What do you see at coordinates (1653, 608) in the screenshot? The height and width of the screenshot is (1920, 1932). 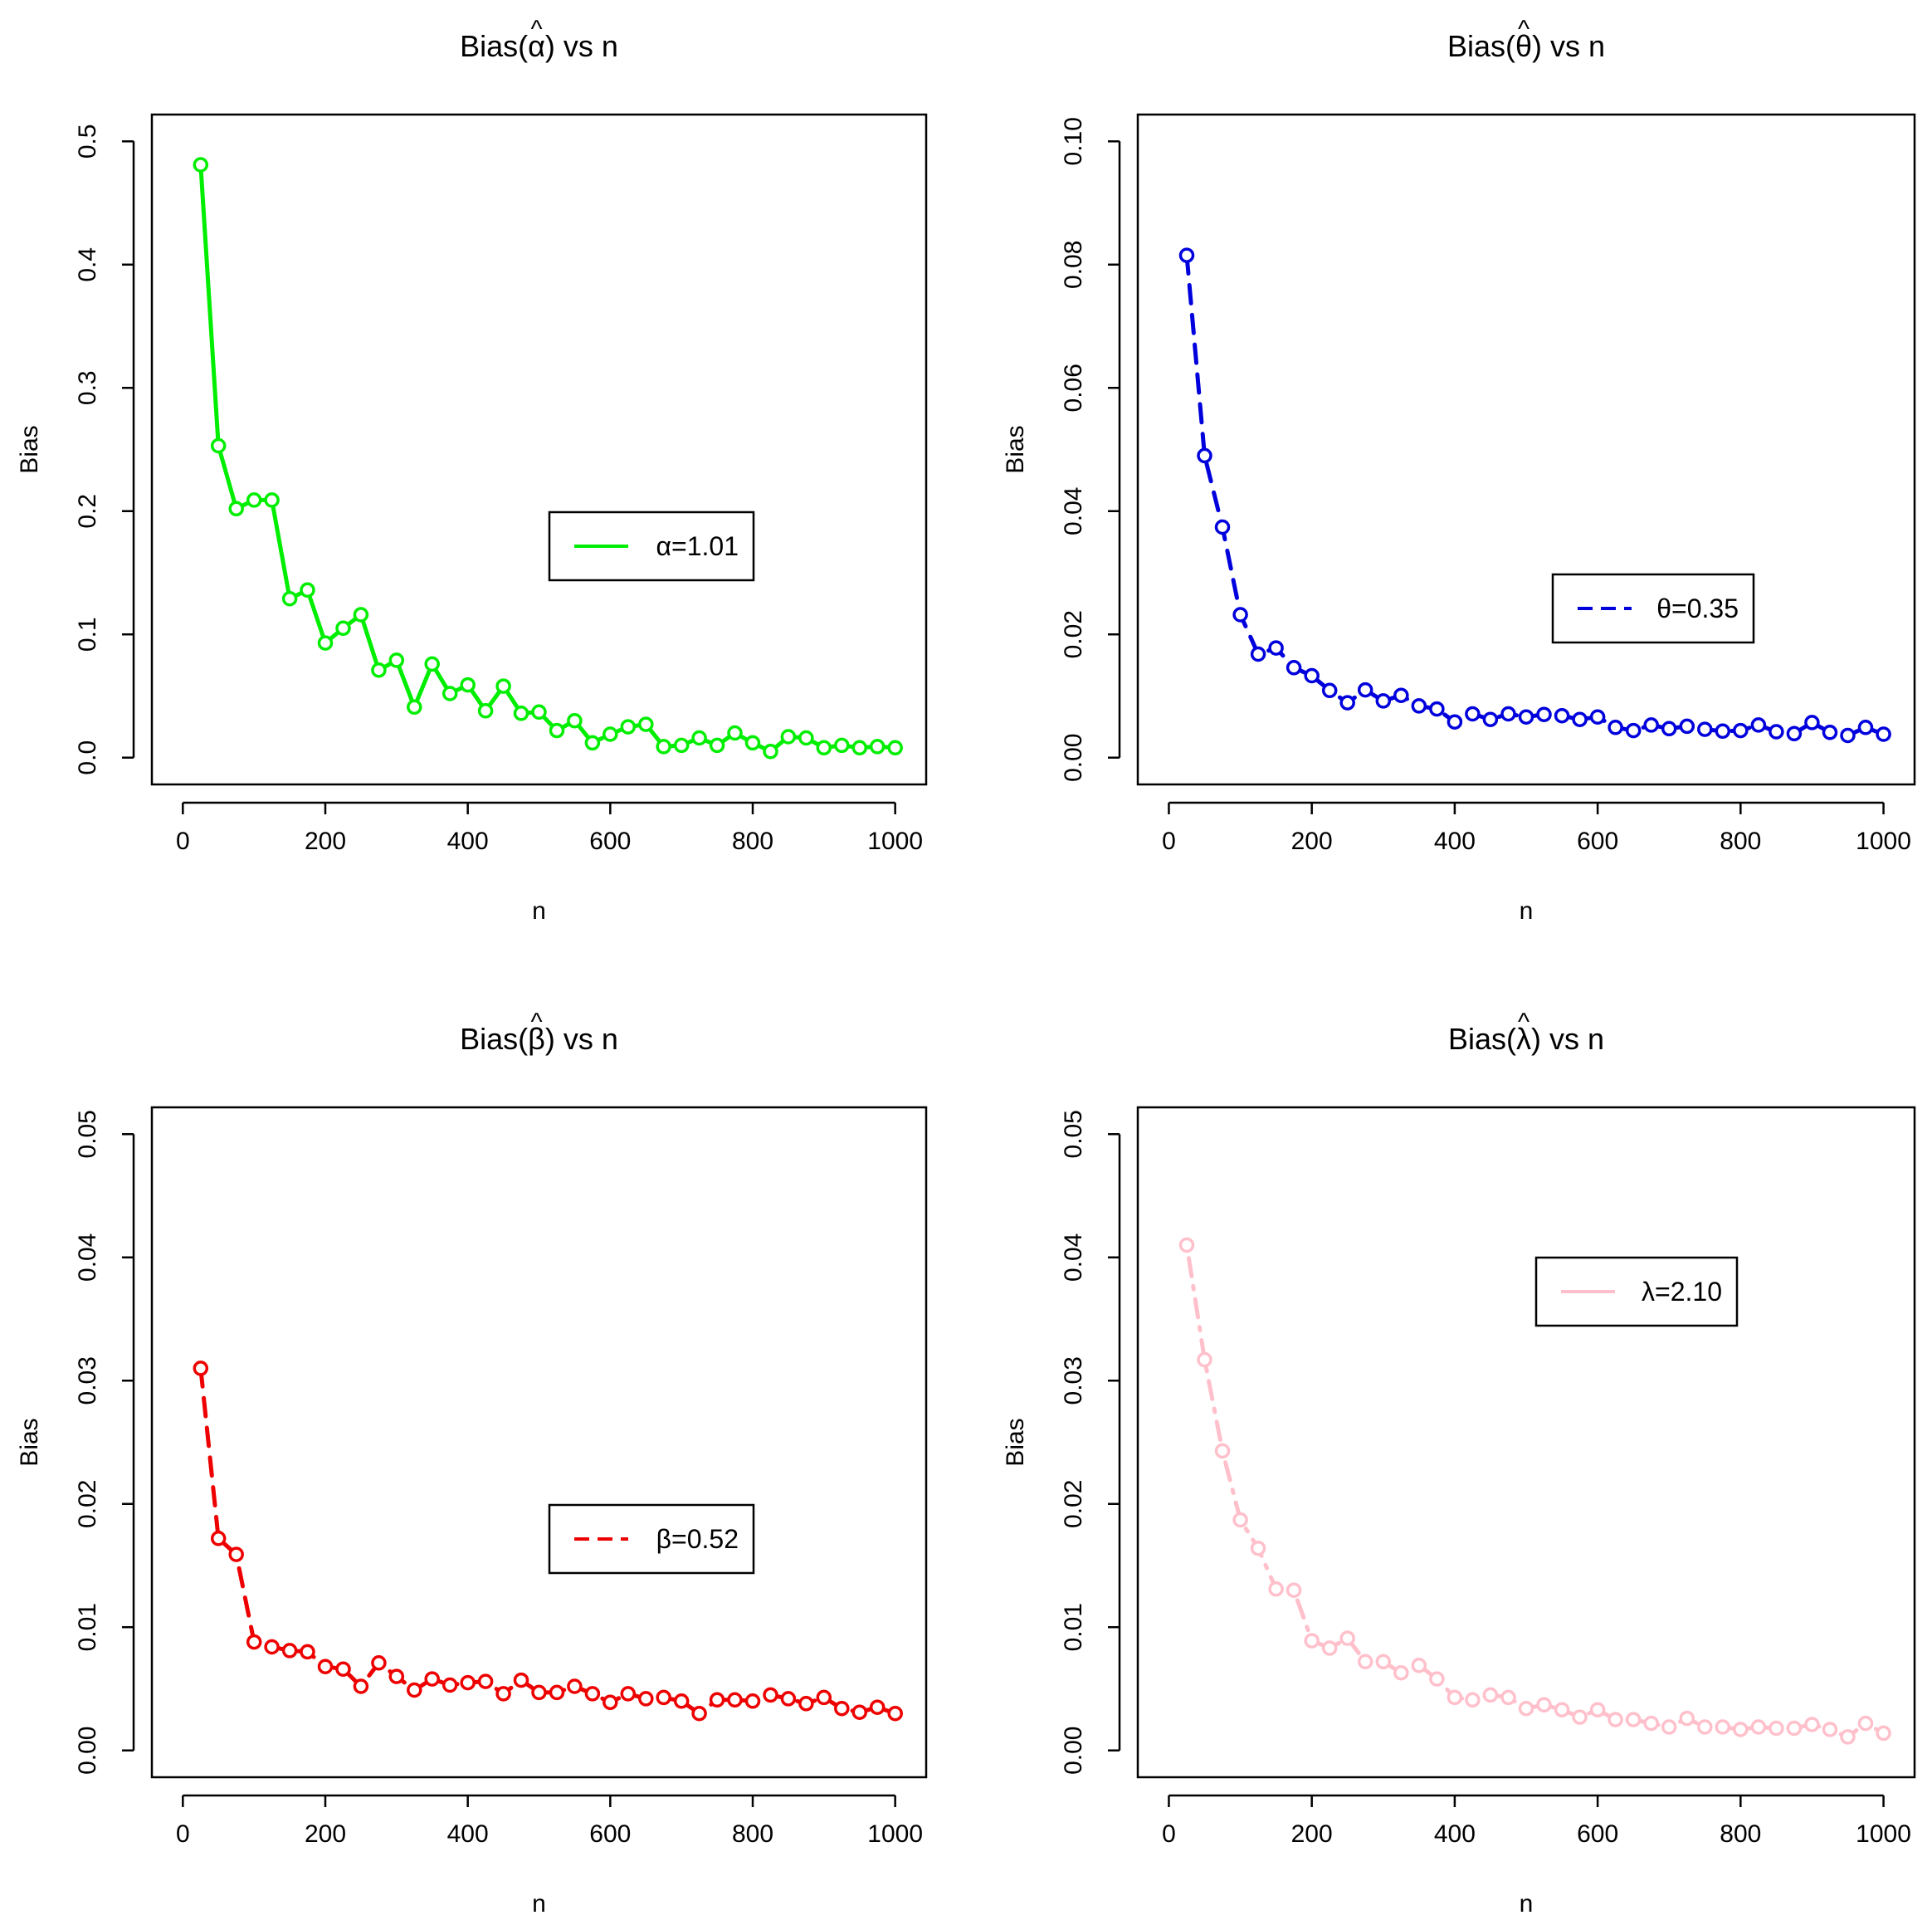 I see `legend: θ=0.35` at bounding box center [1653, 608].